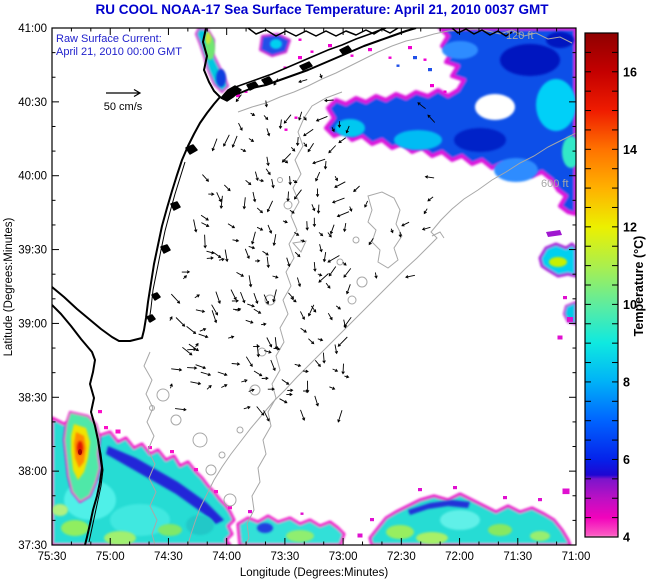 This screenshot has height=583, width=651. What do you see at coordinates (77, 424) in the screenshot?
I see `coast-delmarva` at bounding box center [77, 424].